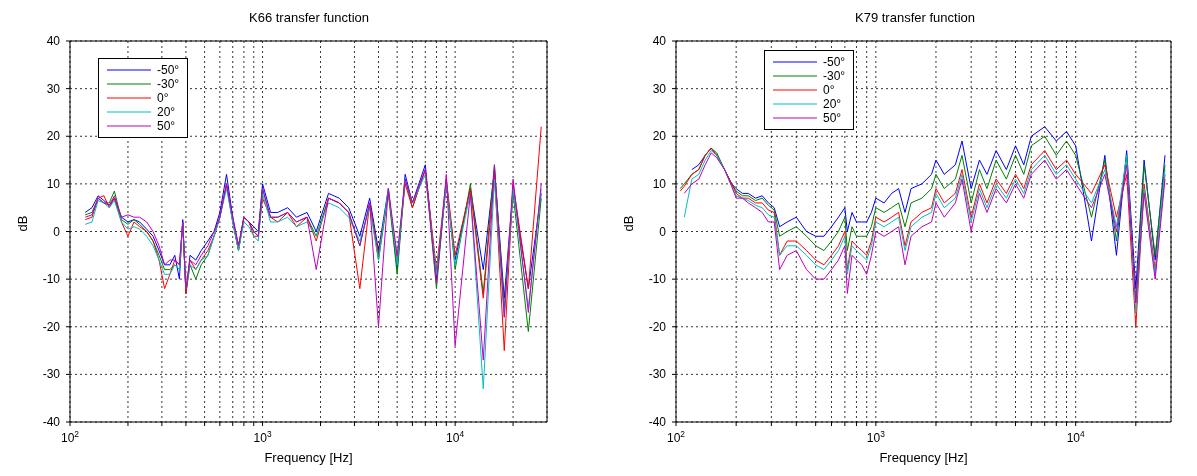 The image size is (1197, 476). Describe the element at coordinates (309, 17) in the screenshot. I see `chart-title: K66 transfer function` at that location.